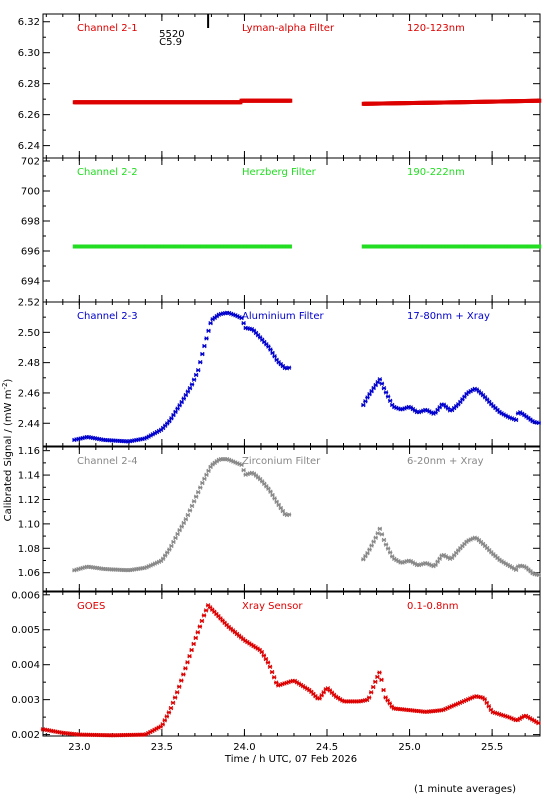 The width and height of the screenshot is (550, 800). I want to click on x-axis-title: Time / h UTC, 07 Feb 2026, so click(290, 759).